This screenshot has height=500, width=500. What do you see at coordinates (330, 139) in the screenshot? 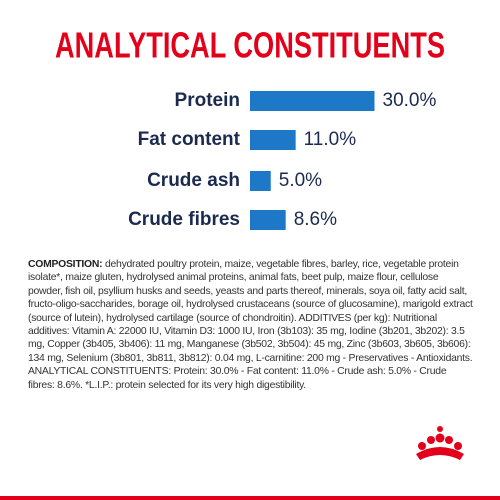
I see `value-label: 11.0%` at bounding box center [330, 139].